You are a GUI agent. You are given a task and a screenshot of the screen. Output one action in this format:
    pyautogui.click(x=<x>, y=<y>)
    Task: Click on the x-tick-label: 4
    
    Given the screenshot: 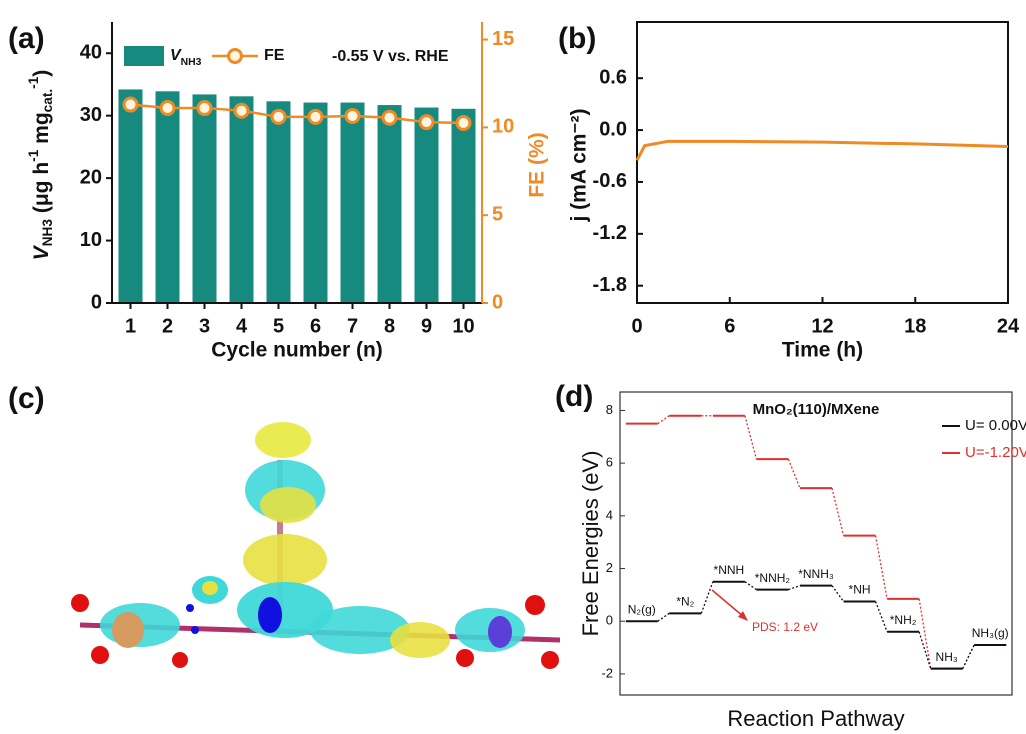 What is the action you would take?
    pyautogui.click(x=242, y=326)
    